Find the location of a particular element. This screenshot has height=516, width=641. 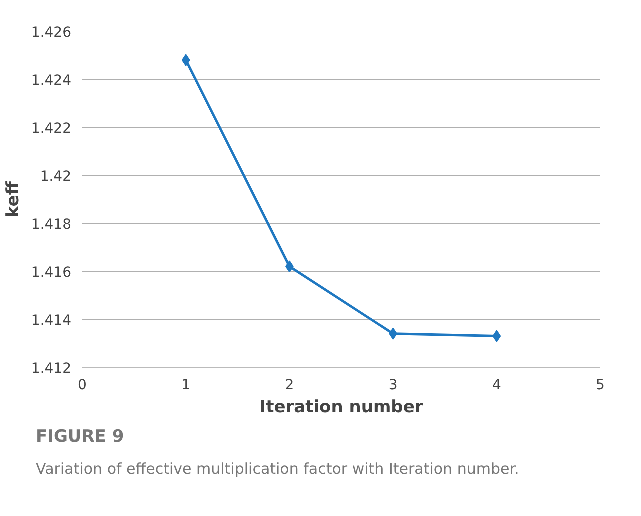

y-tick-label: 1.418 is located at coordinates (51, 225).